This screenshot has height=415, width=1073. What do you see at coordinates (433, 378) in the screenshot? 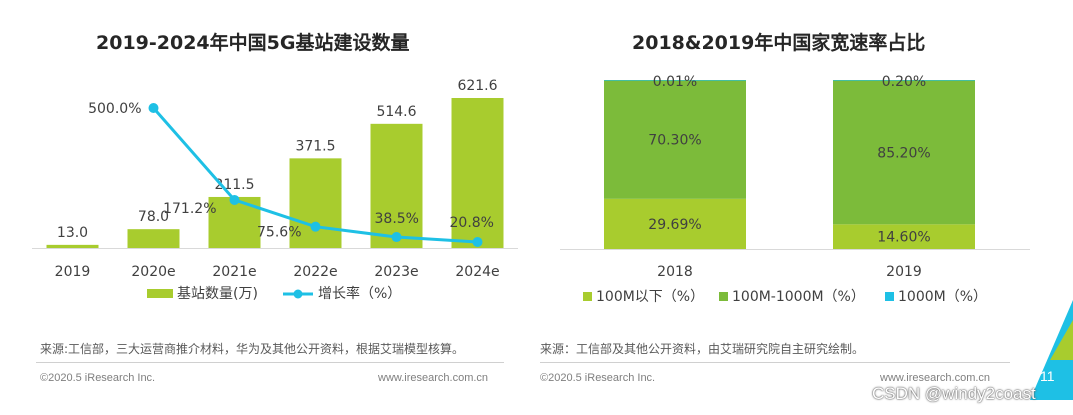
I see `left-url-link: www.iresearch.com.cn` at bounding box center [433, 378].